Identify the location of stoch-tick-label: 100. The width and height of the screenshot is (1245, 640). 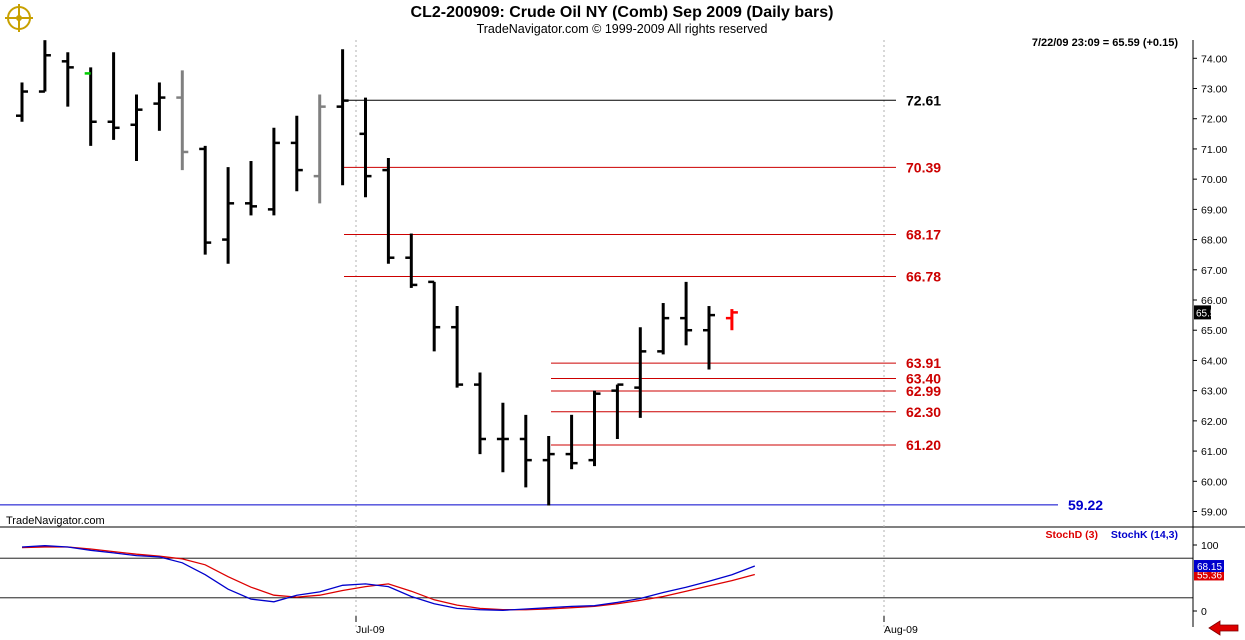
(1210, 546).